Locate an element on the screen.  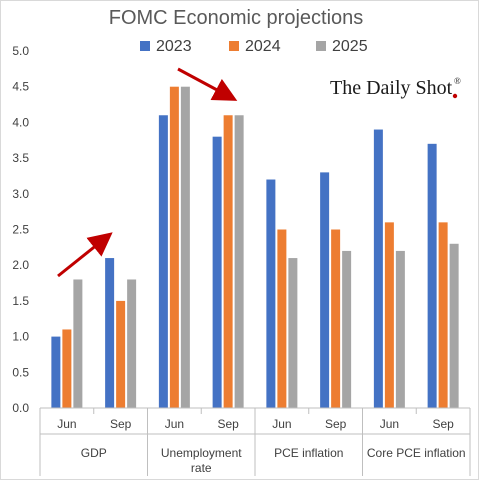
chart-title: FOMC Economic projections is located at coordinates (236, 18).